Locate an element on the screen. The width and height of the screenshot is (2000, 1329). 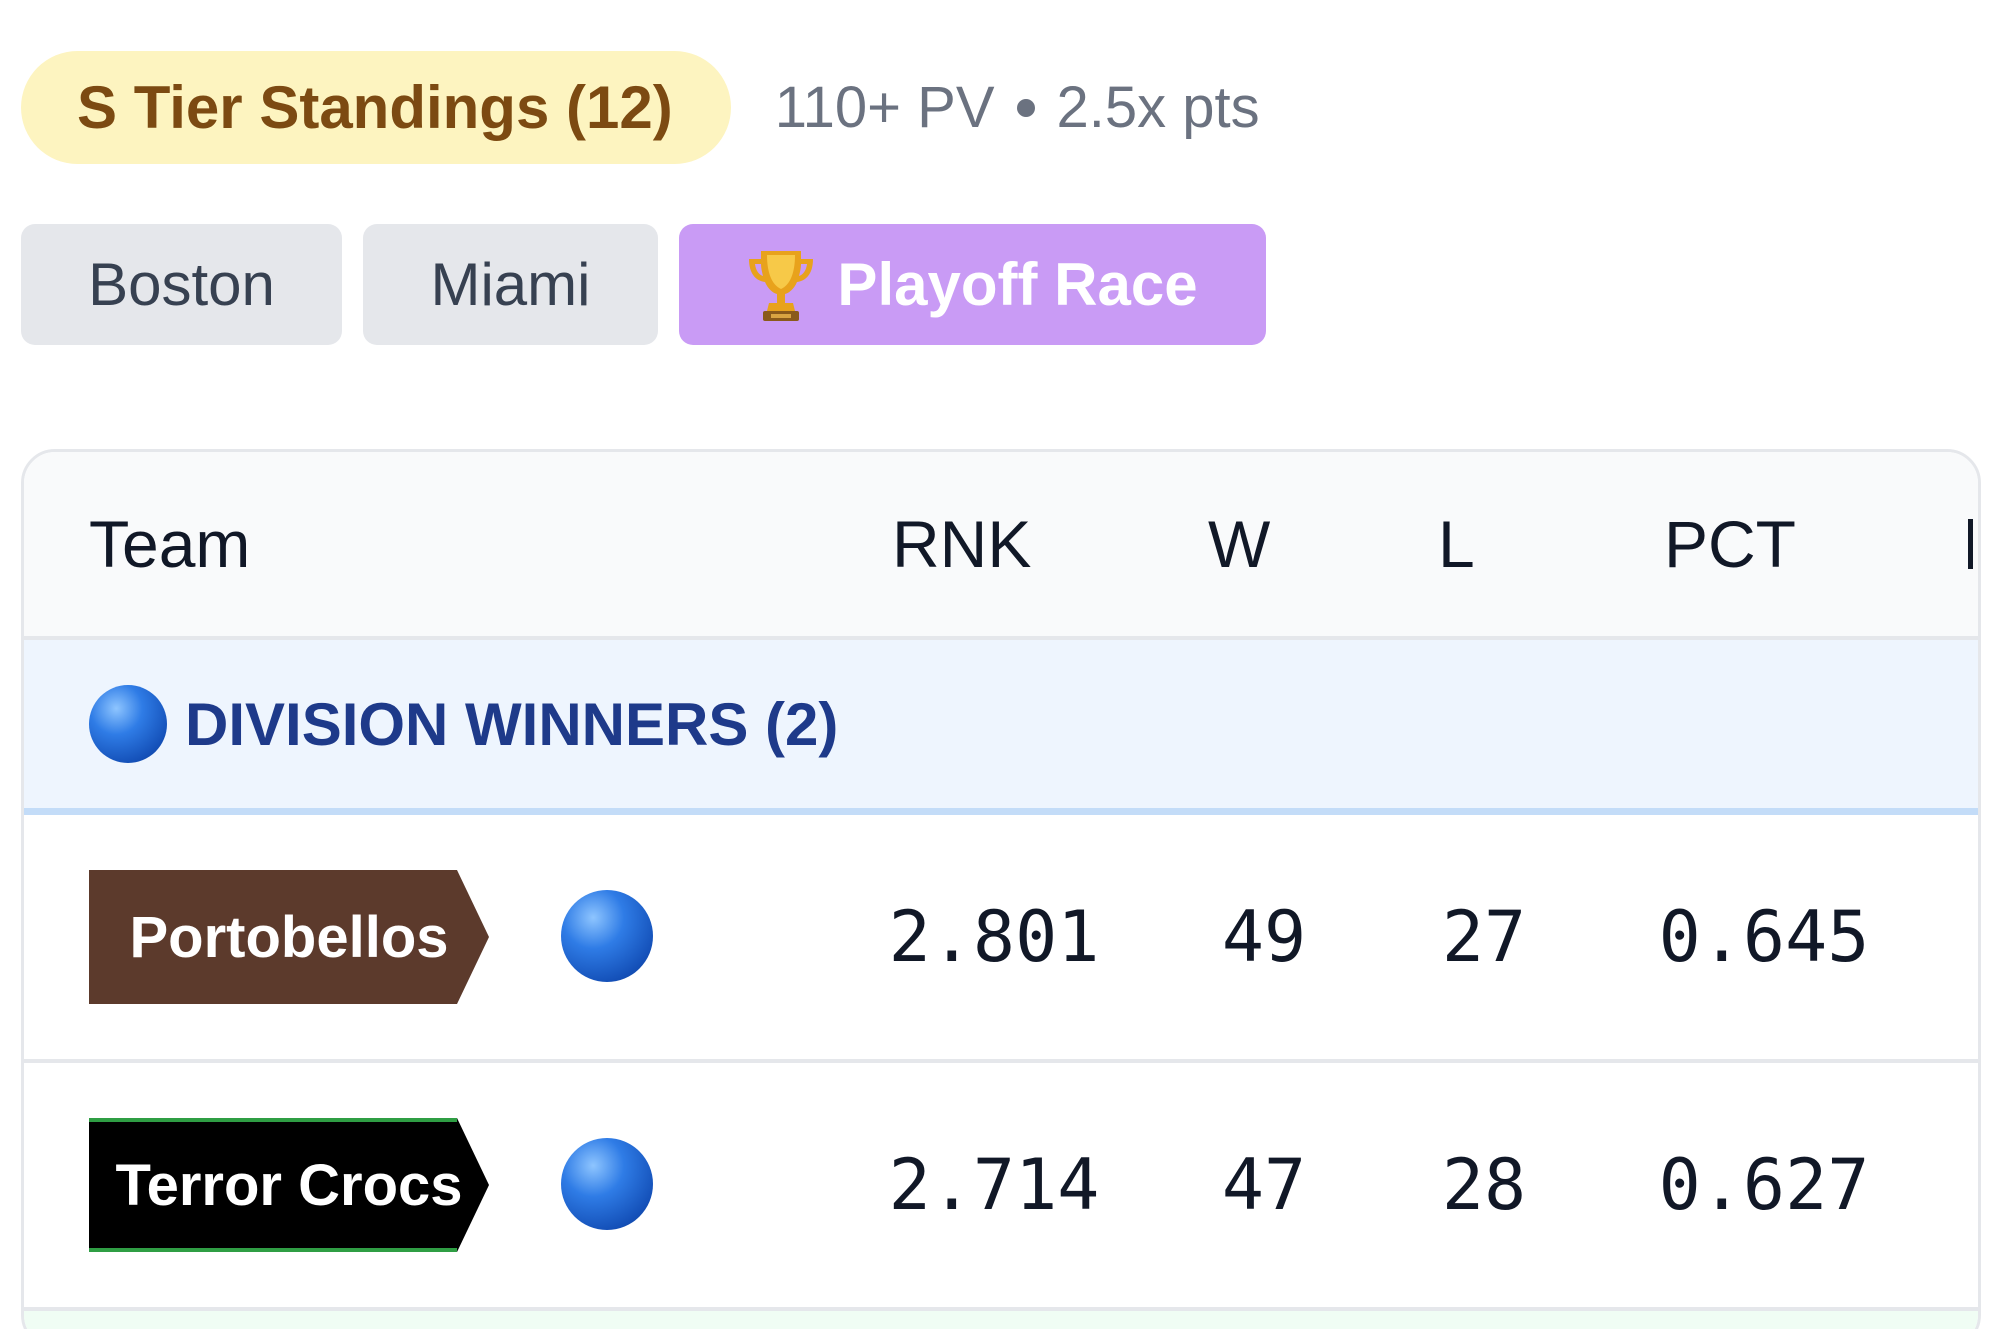
team-name: Terror Crocs is located at coordinates (289, 1185).